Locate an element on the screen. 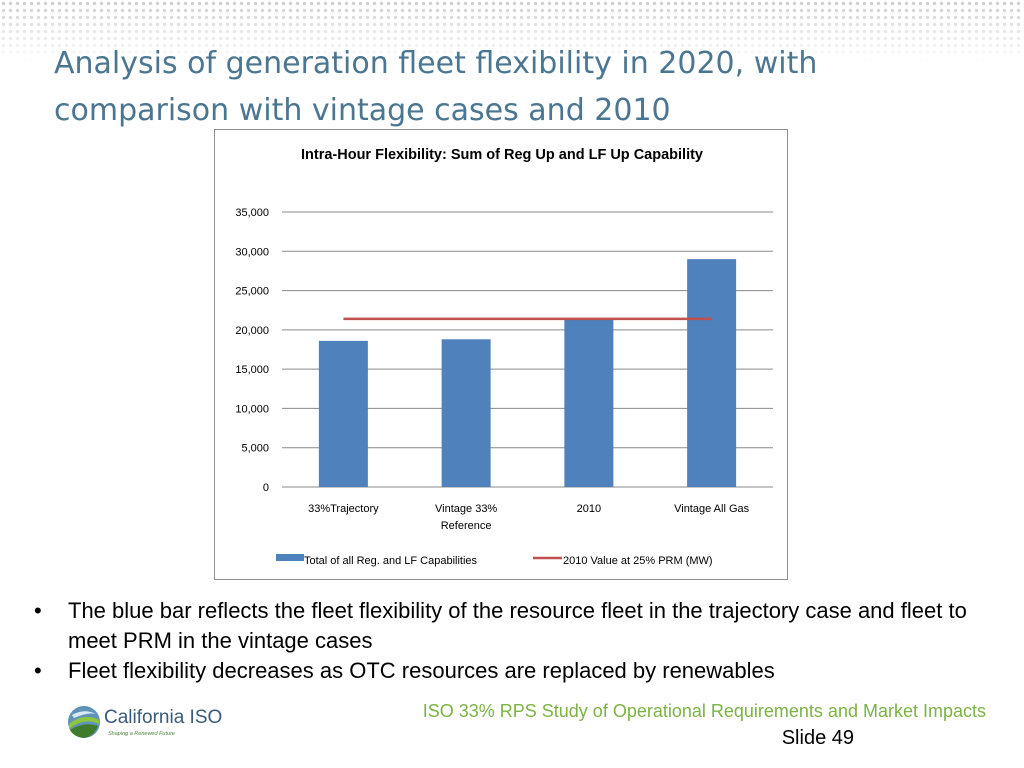  x-tick-label: 2010 is located at coordinates (589, 509).